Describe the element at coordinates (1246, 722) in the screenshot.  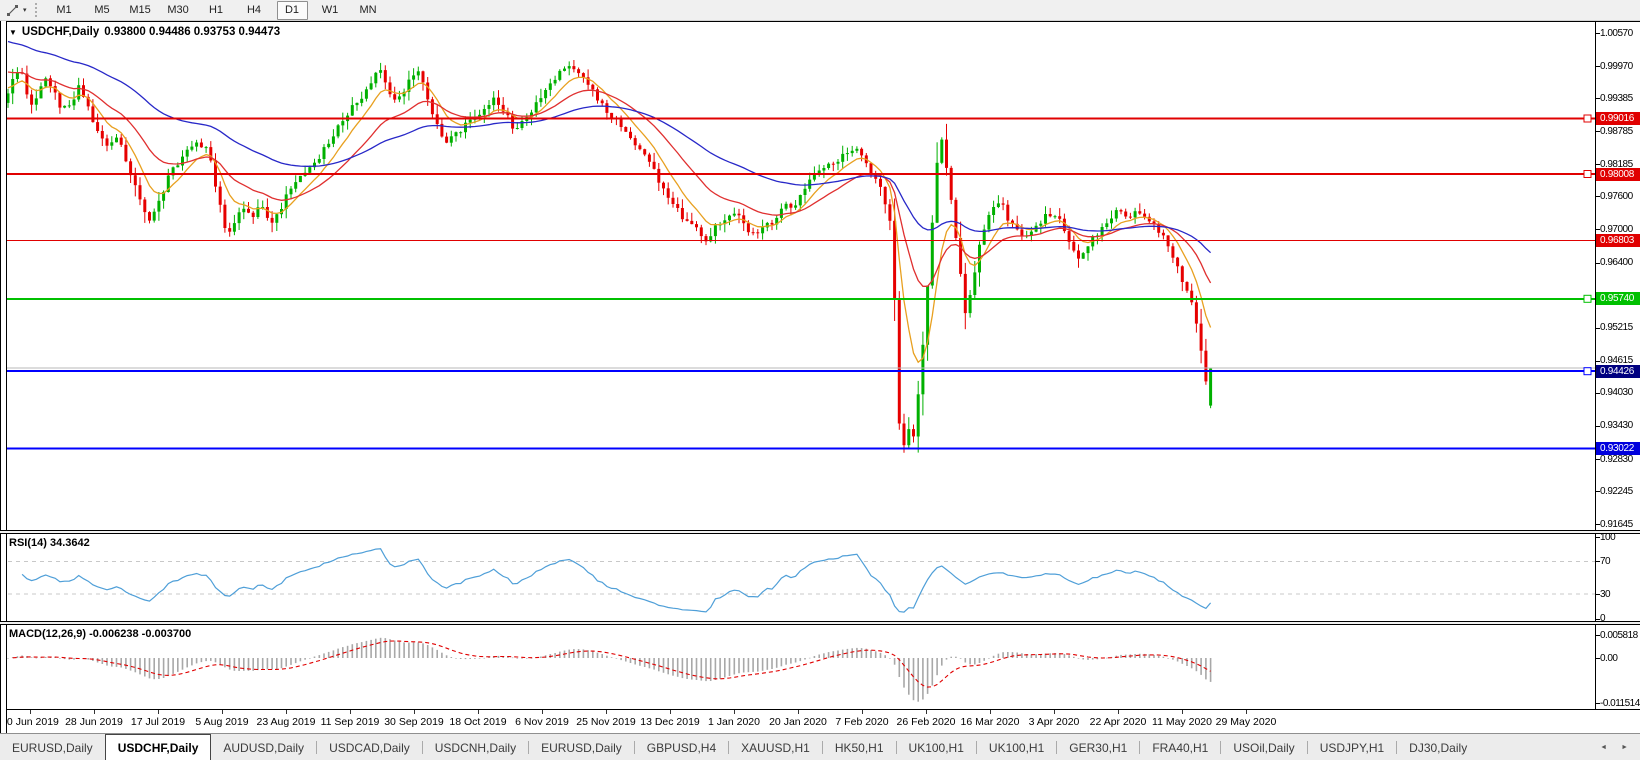
I see `date-label: 29 May 2020` at that location.